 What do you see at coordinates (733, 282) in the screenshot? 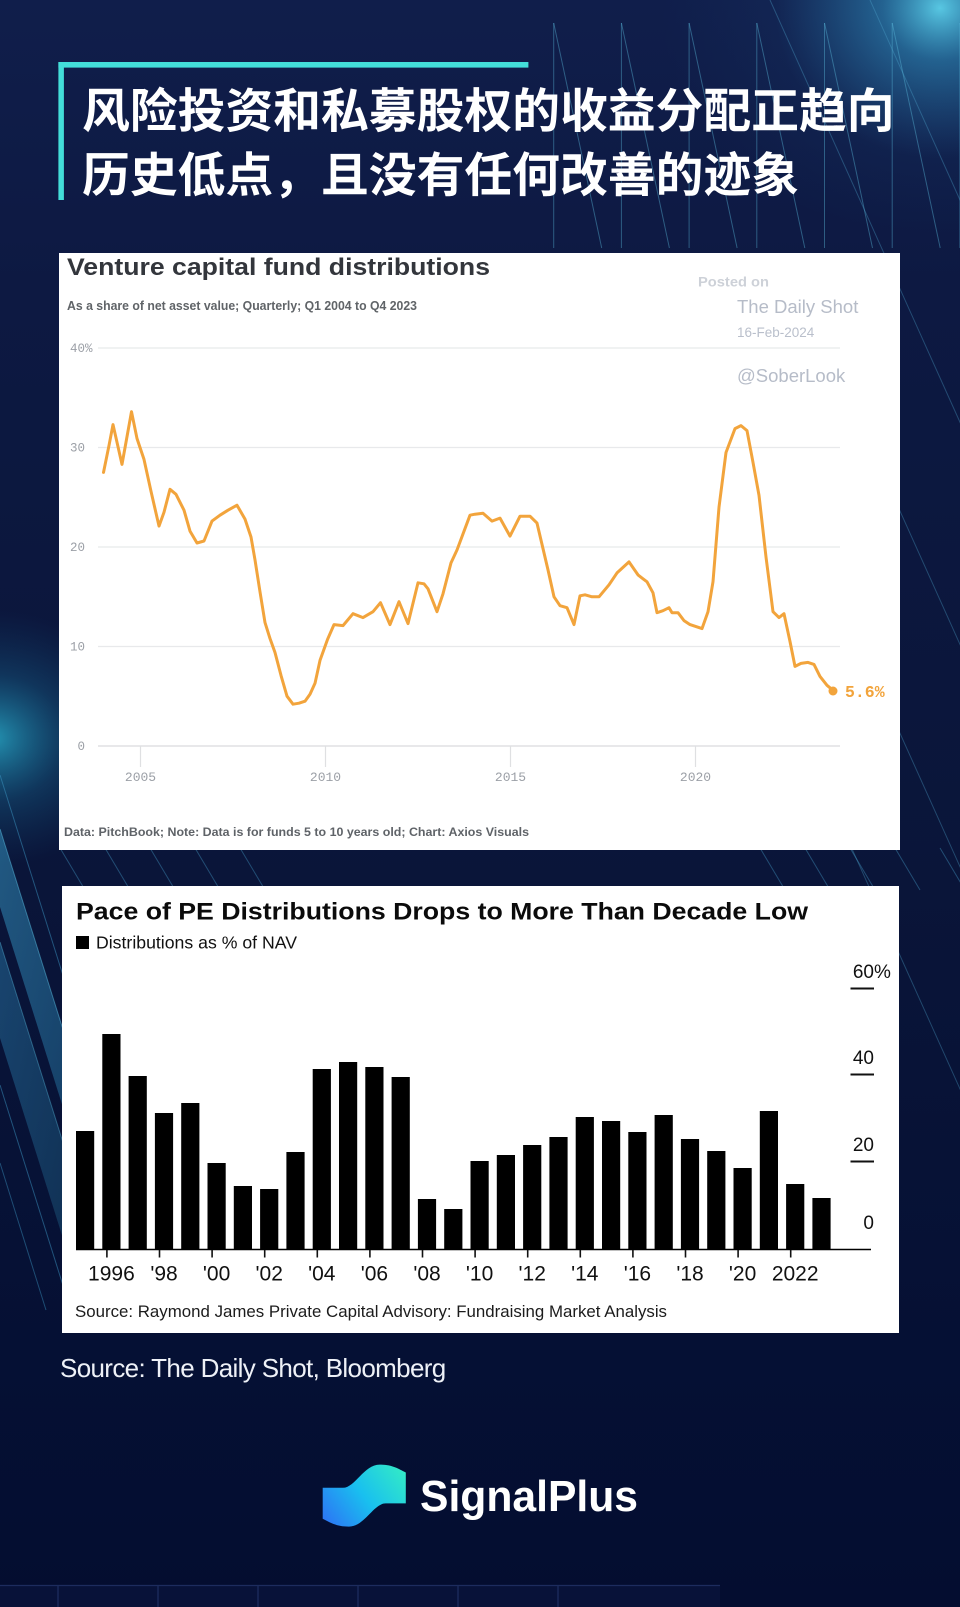
I see `svg-text: Posted on` at bounding box center [733, 282].